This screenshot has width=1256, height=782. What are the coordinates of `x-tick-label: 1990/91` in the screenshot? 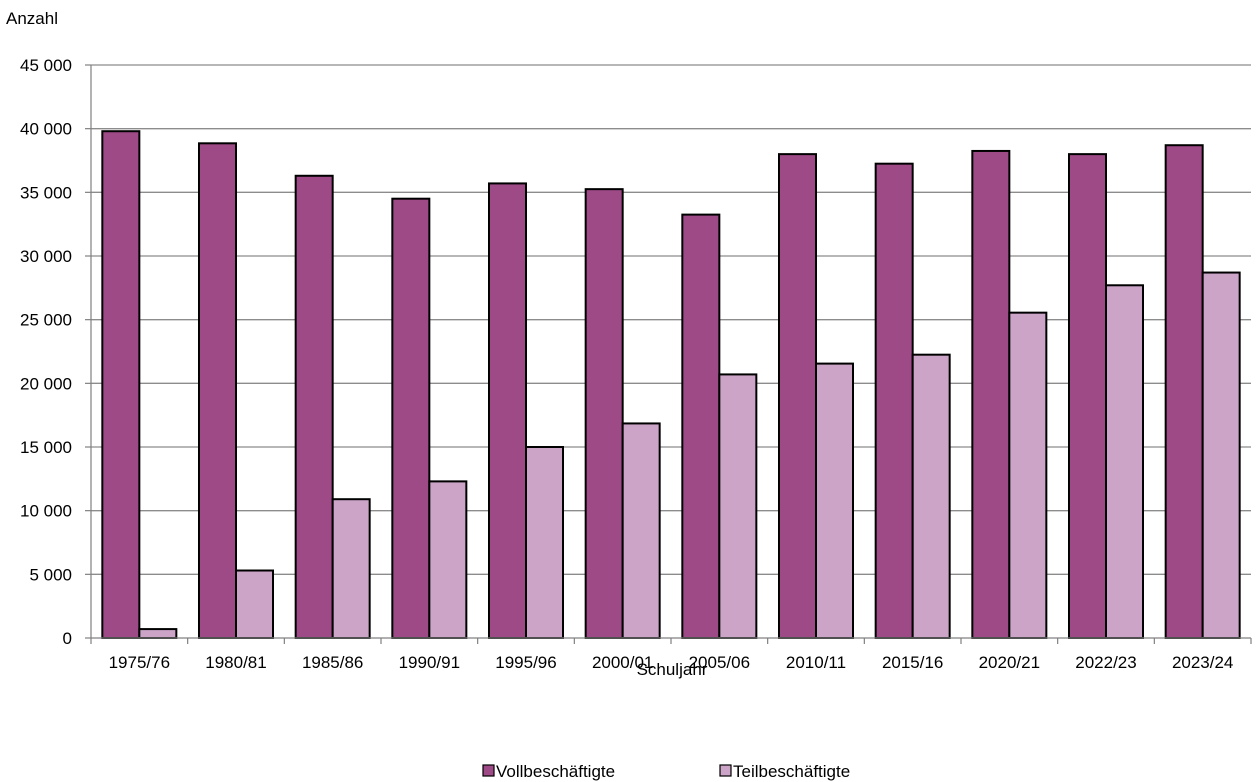 It's located at (429, 662).